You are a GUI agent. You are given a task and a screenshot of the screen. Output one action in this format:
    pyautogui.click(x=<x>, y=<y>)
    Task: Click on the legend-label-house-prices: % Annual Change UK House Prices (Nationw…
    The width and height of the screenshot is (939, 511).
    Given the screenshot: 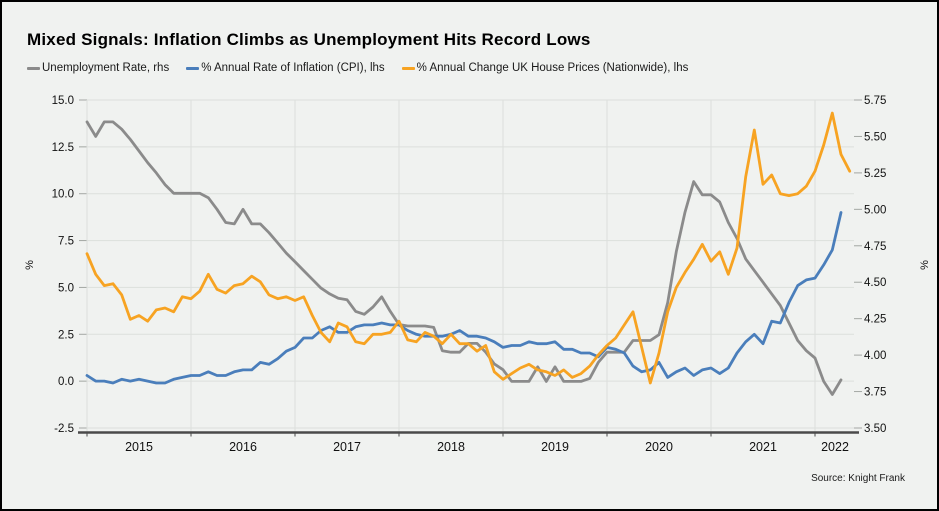 What is the action you would take?
    pyautogui.click(x=552, y=68)
    